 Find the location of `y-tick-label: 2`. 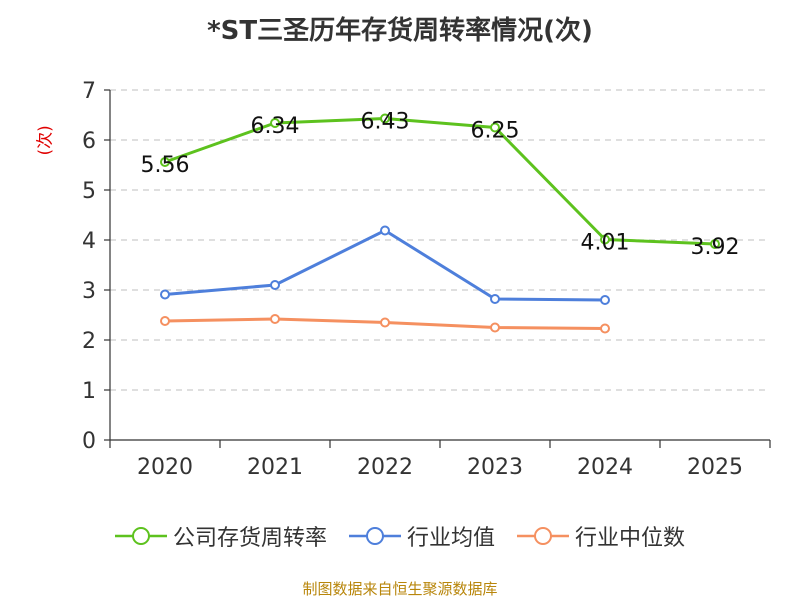

y-tick-label: 2 is located at coordinates (89, 341).